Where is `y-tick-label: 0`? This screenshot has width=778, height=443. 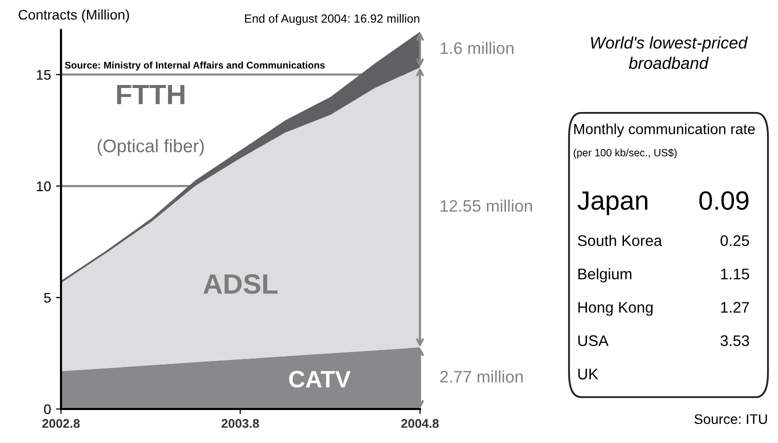 y-tick-label: 0 is located at coordinates (47, 409).